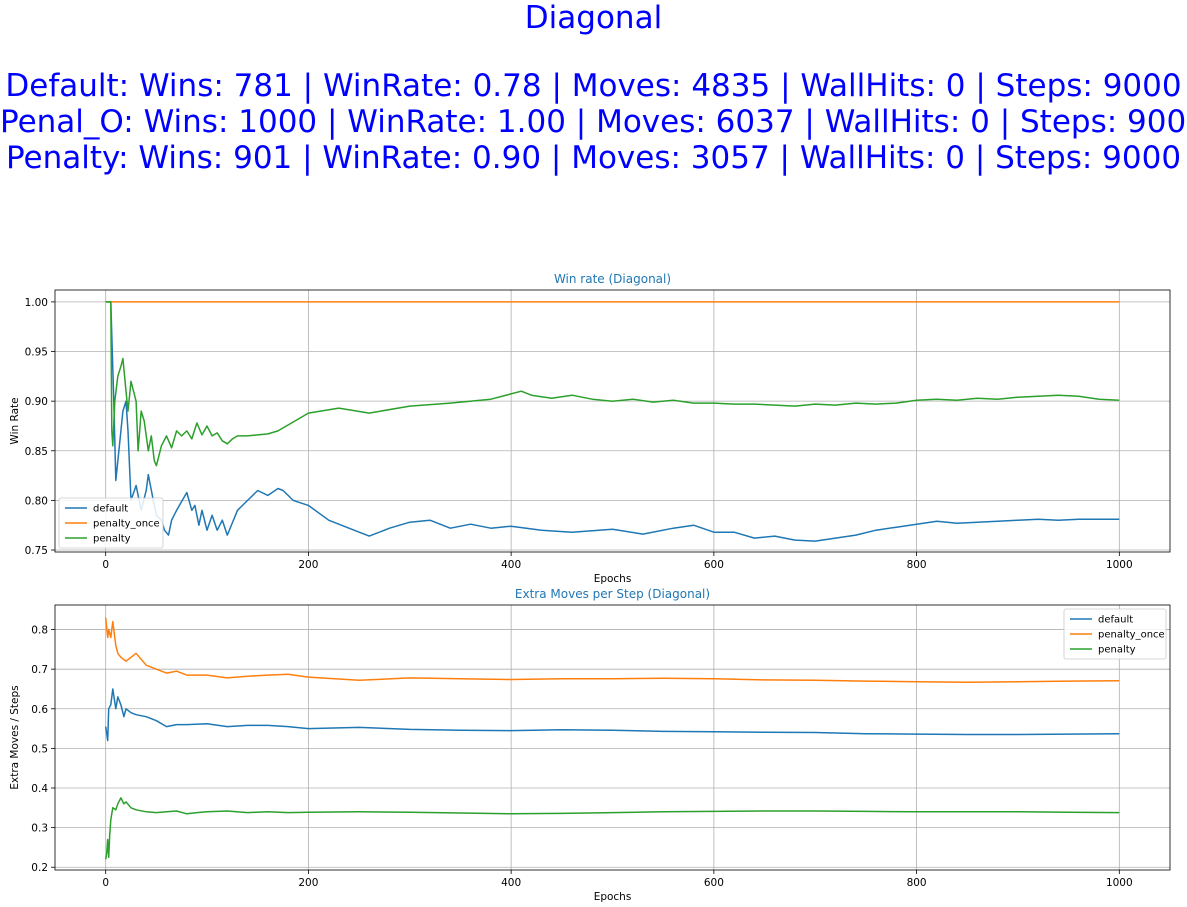 The height and width of the screenshot is (907, 1187). I want to click on chart-title: Win rate (Diagonal), so click(612, 279).